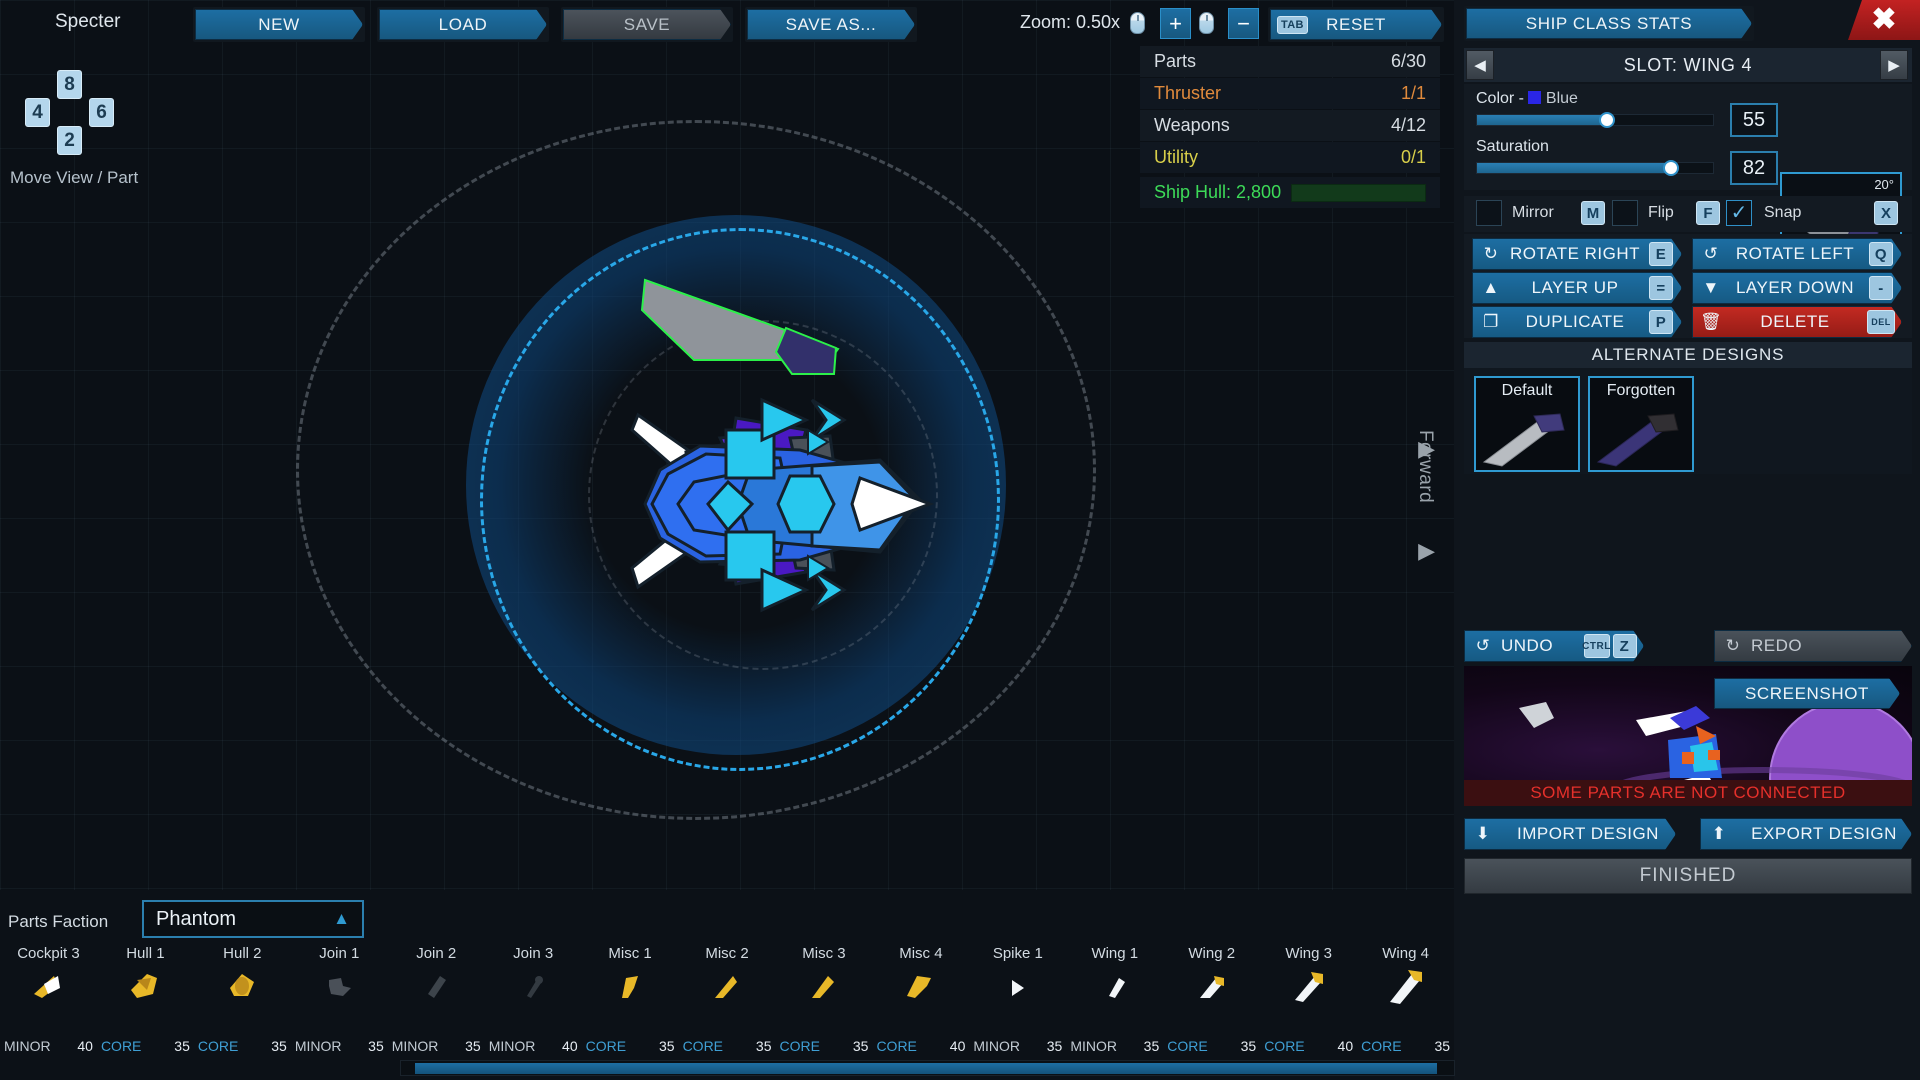 Image resolution: width=1920 pixels, height=1080 pixels. What do you see at coordinates (196, 918) in the screenshot?
I see `parts-faction-value: Phantom` at bounding box center [196, 918].